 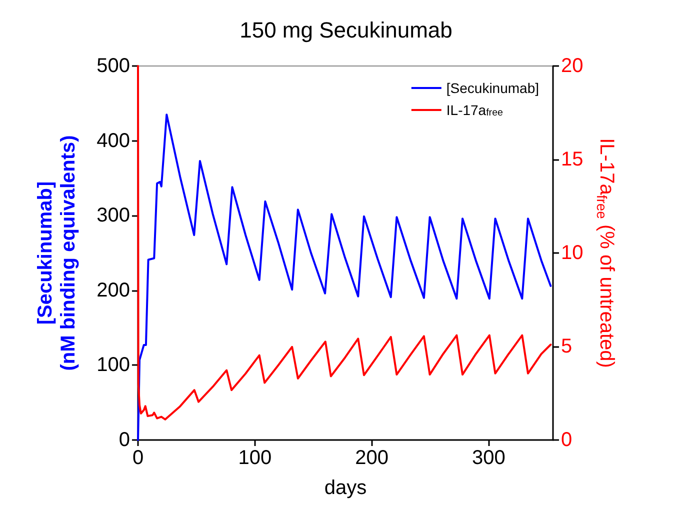 I want to click on x-tick-label: 100, so click(x=255, y=458).